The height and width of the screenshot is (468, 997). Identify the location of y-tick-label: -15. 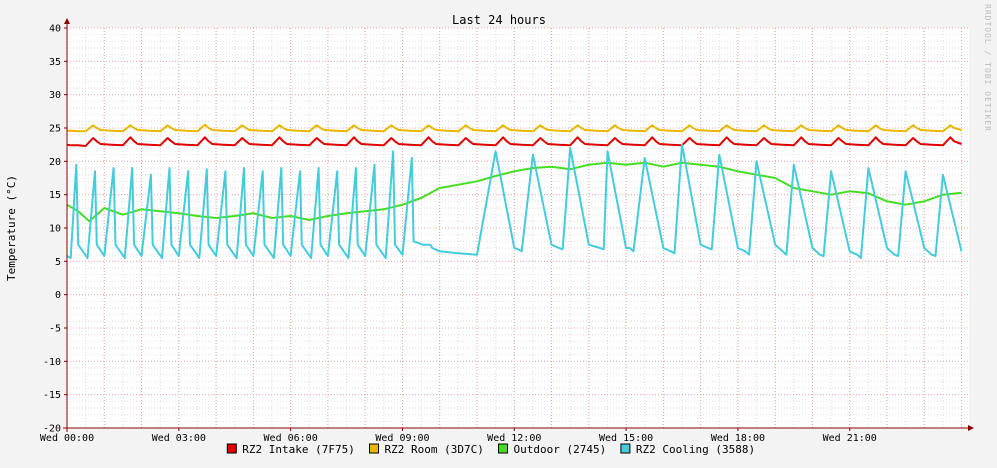
(52, 395).